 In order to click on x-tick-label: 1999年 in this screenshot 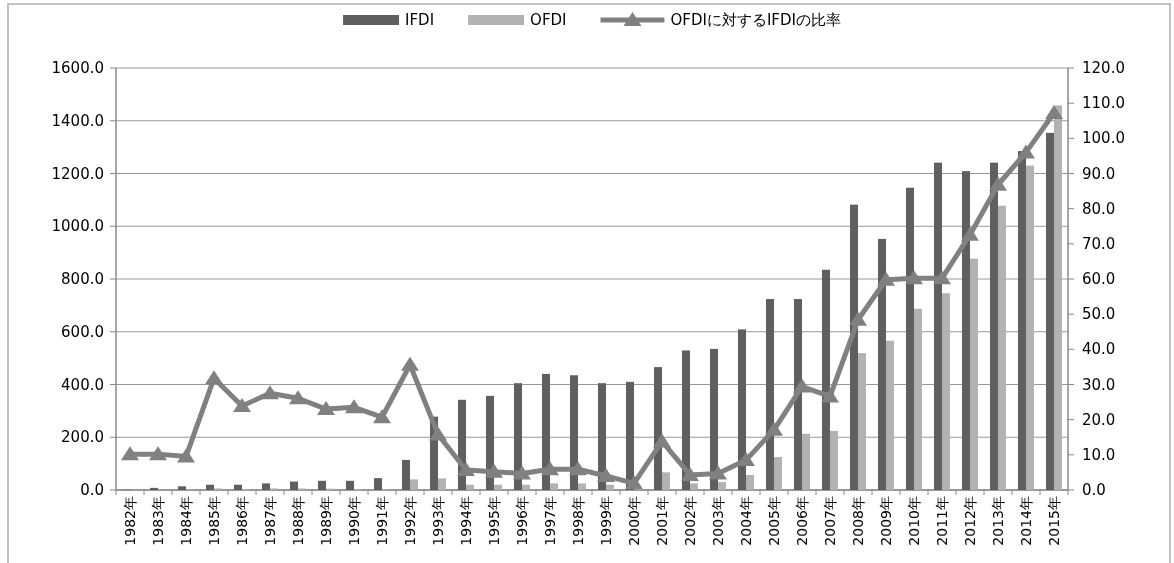, I will do `click(606, 521)`.